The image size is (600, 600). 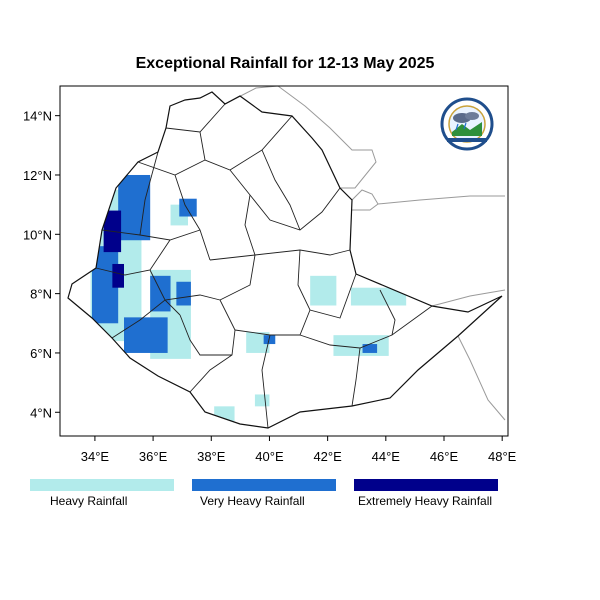 What do you see at coordinates (102, 485) in the screenshot?
I see `legend-swatch-heavy` at bounding box center [102, 485].